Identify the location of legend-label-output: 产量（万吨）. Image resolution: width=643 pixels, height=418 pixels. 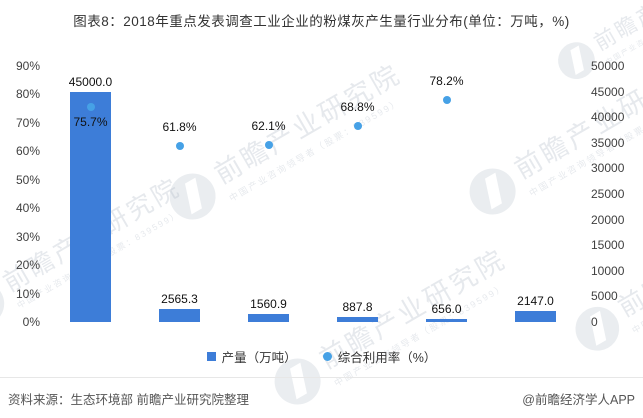
(259, 358).